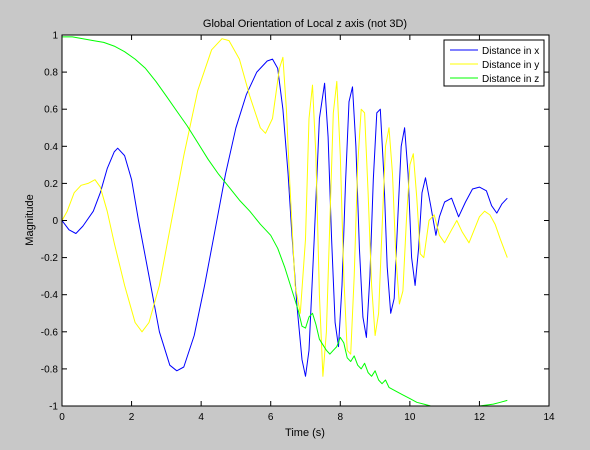  What do you see at coordinates (510, 51) in the screenshot?
I see `legend-label-x: Distance in x` at bounding box center [510, 51].